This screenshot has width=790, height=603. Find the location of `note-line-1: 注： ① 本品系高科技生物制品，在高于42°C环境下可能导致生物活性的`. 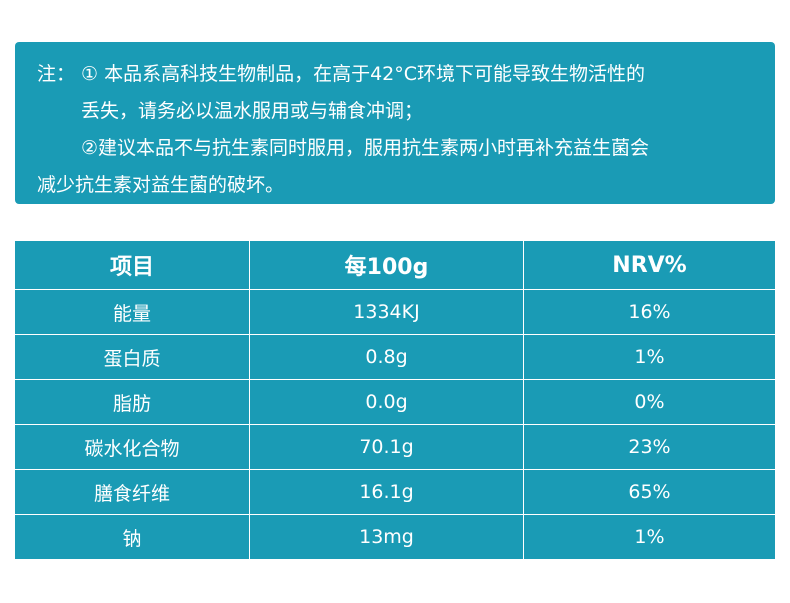

note-line-1: 注： ① 本品系高科技生物制品，在高于42°C环境下可能导致生物活性的 is located at coordinates (406, 74).